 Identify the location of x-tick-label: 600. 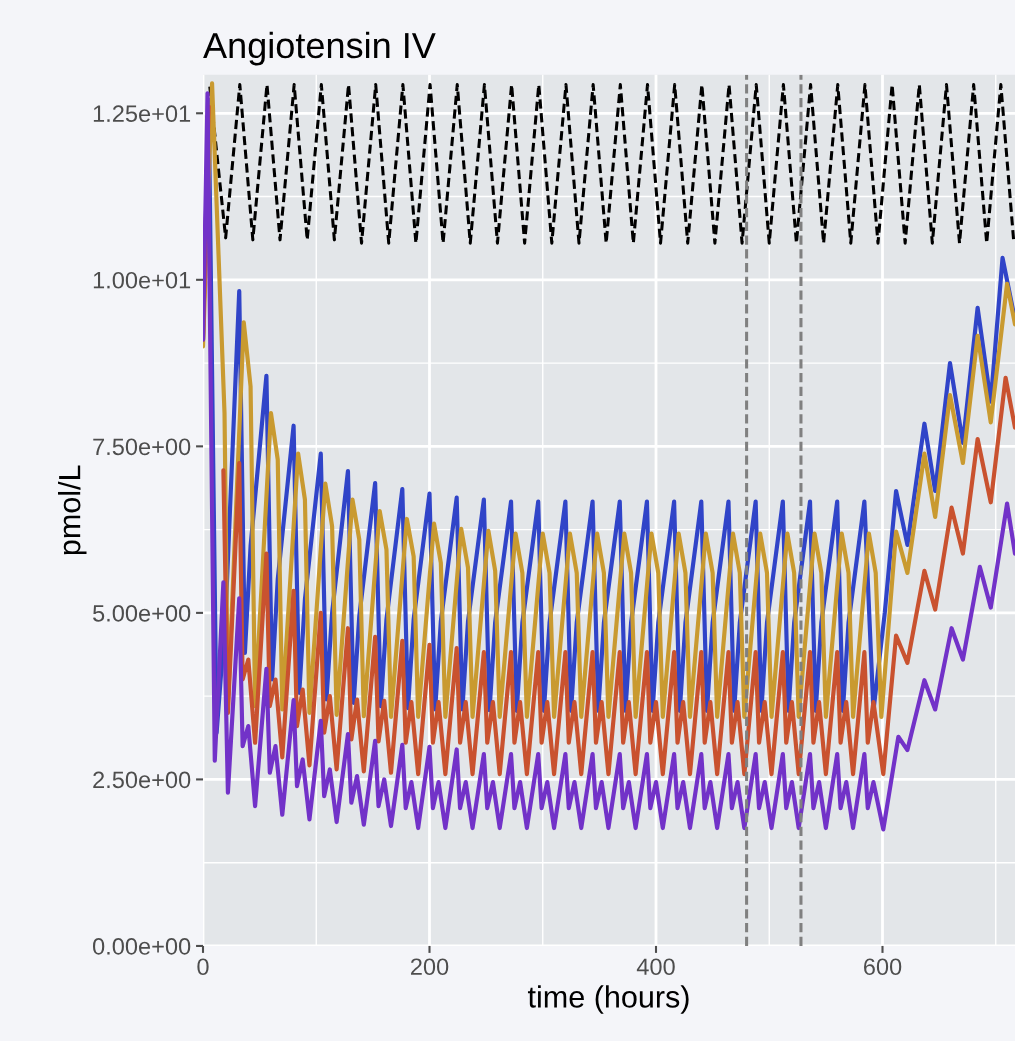
(883, 967).